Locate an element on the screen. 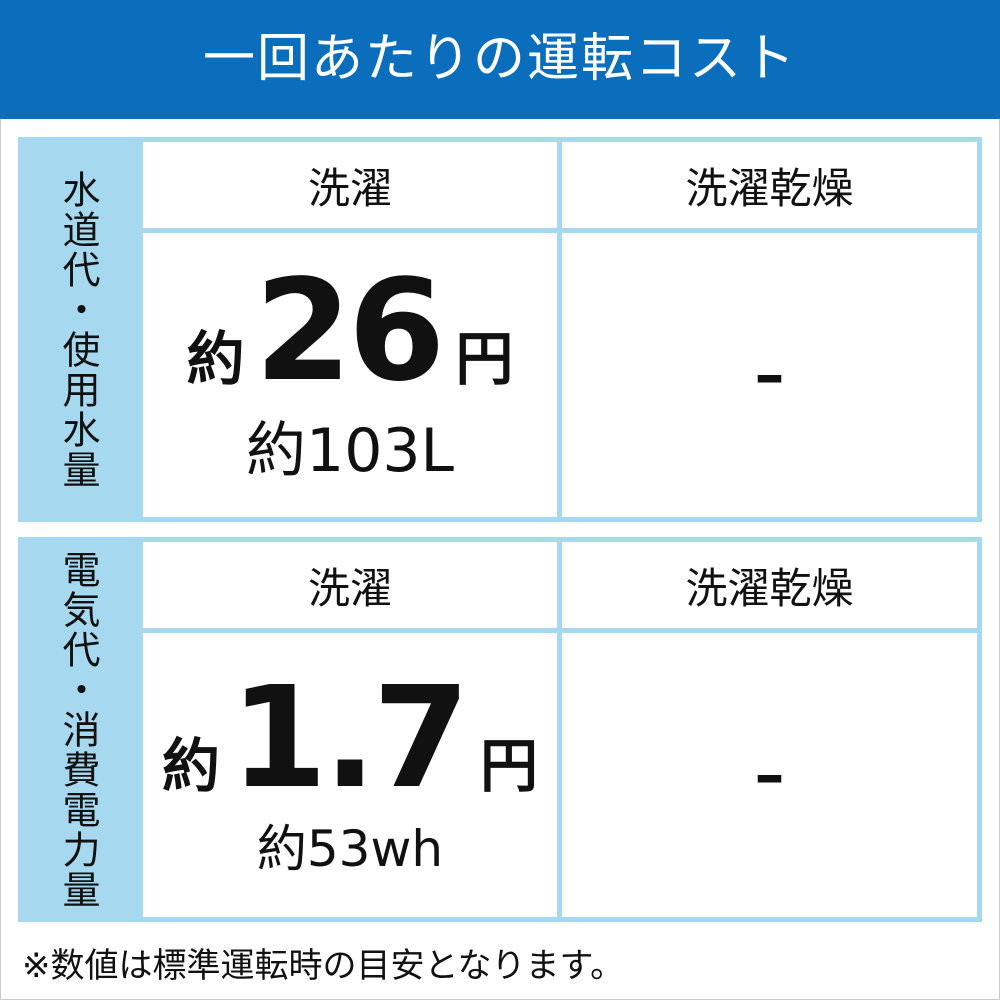 This screenshot has width=1000, height=1000. water-usage: 約103L is located at coordinates (350, 450).